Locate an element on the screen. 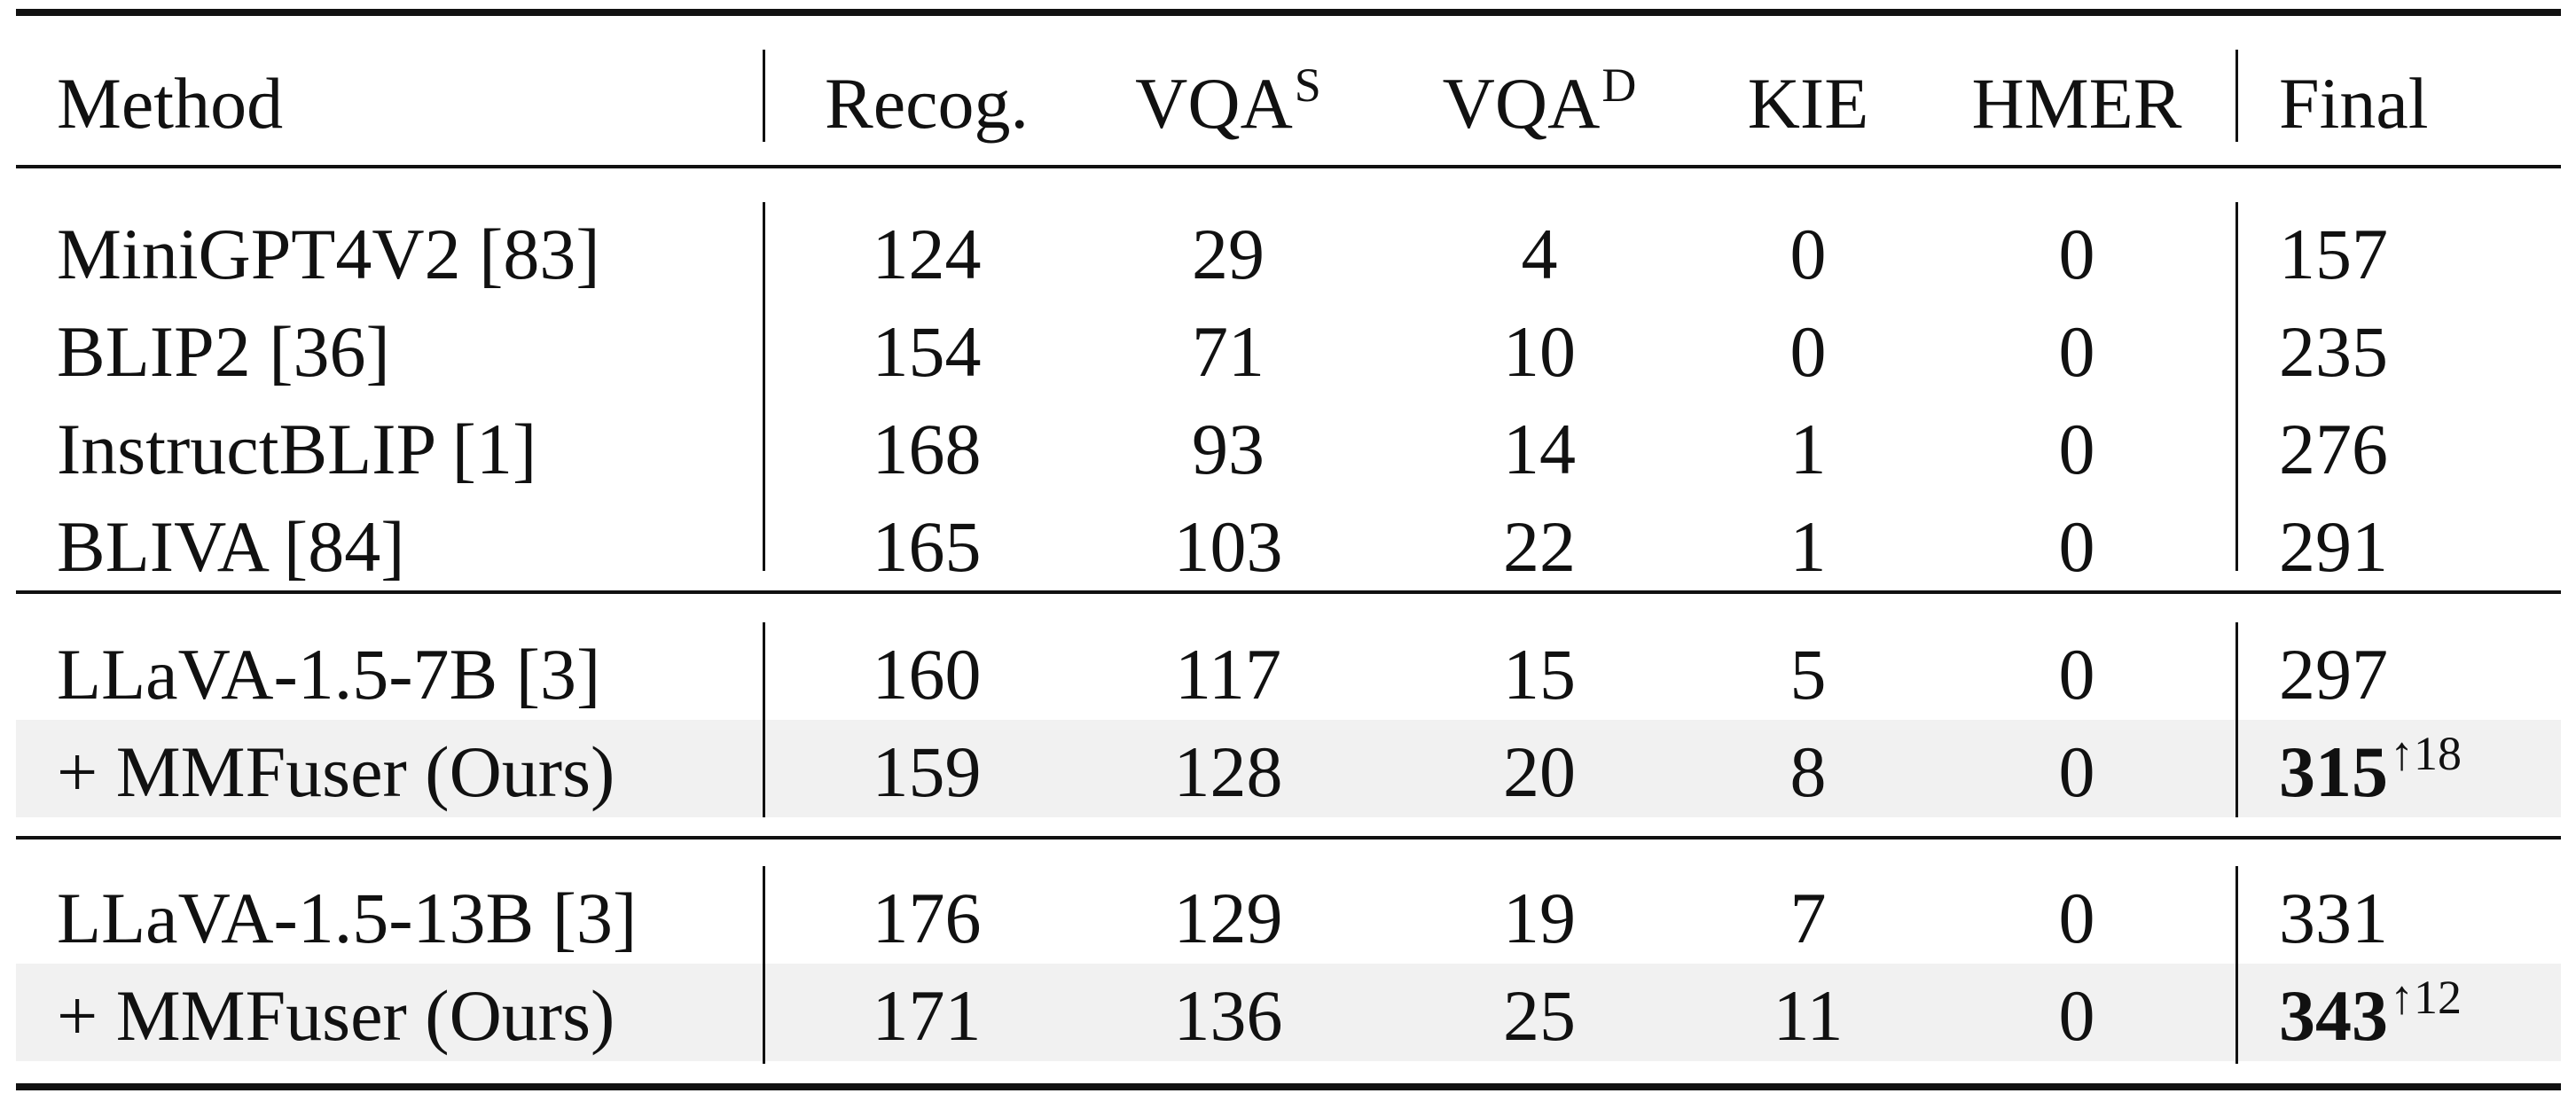 This screenshot has width=2576, height=1109. cell-recog: 124 is located at coordinates (927, 254).